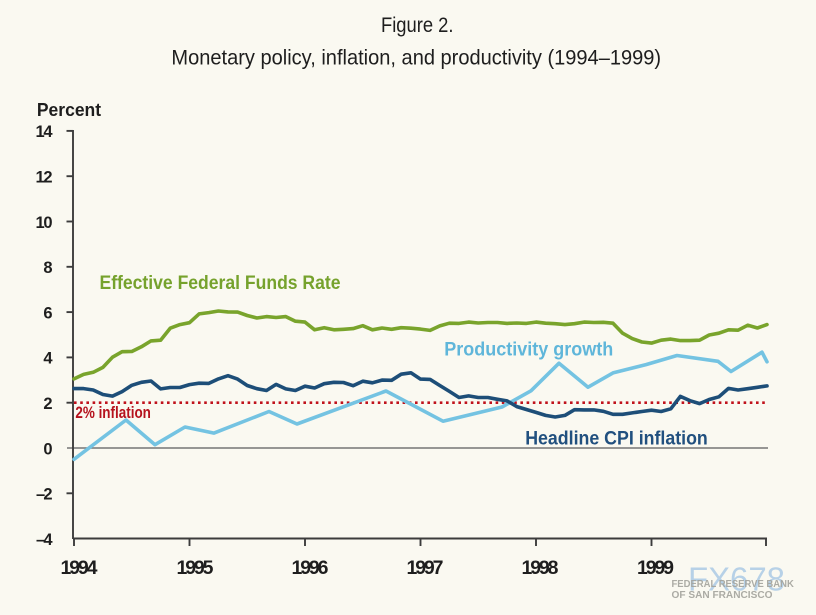 This screenshot has width=816, height=615. I want to click on svg-text: –4, so click(44, 540).